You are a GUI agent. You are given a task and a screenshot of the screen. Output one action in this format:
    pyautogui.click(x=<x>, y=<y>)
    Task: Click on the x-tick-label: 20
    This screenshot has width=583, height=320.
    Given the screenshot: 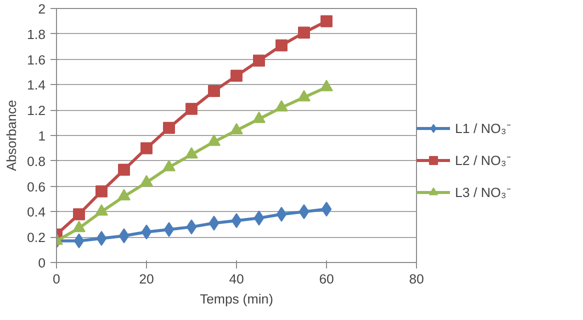 What is the action you would take?
    pyautogui.click(x=146, y=279)
    